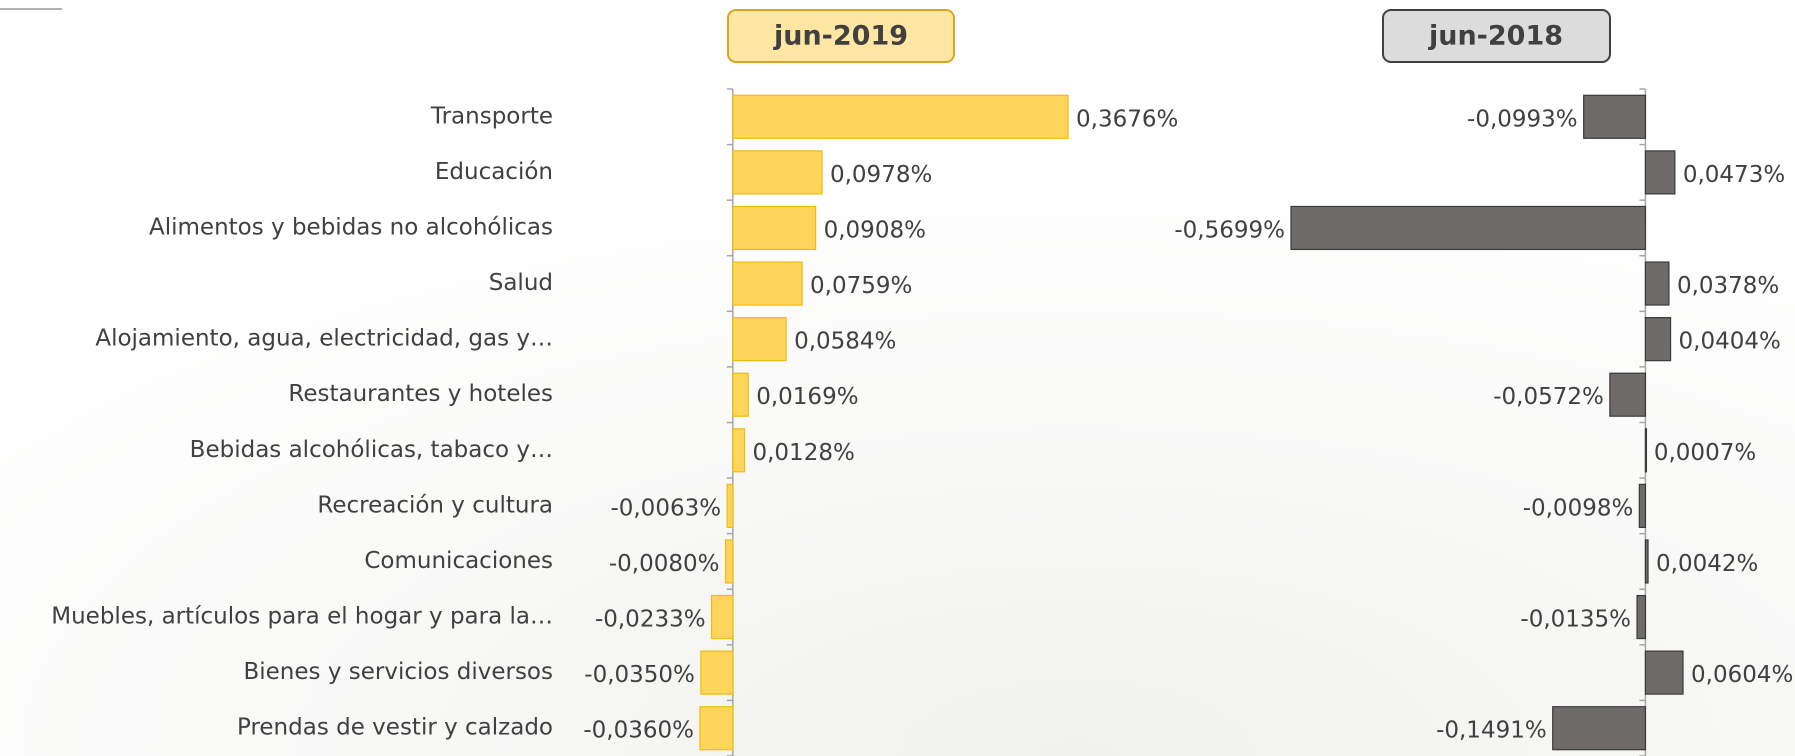  Describe the element at coordinates (881, 175) in the screenshot. I see `value-label: 0,0978%` at that location.